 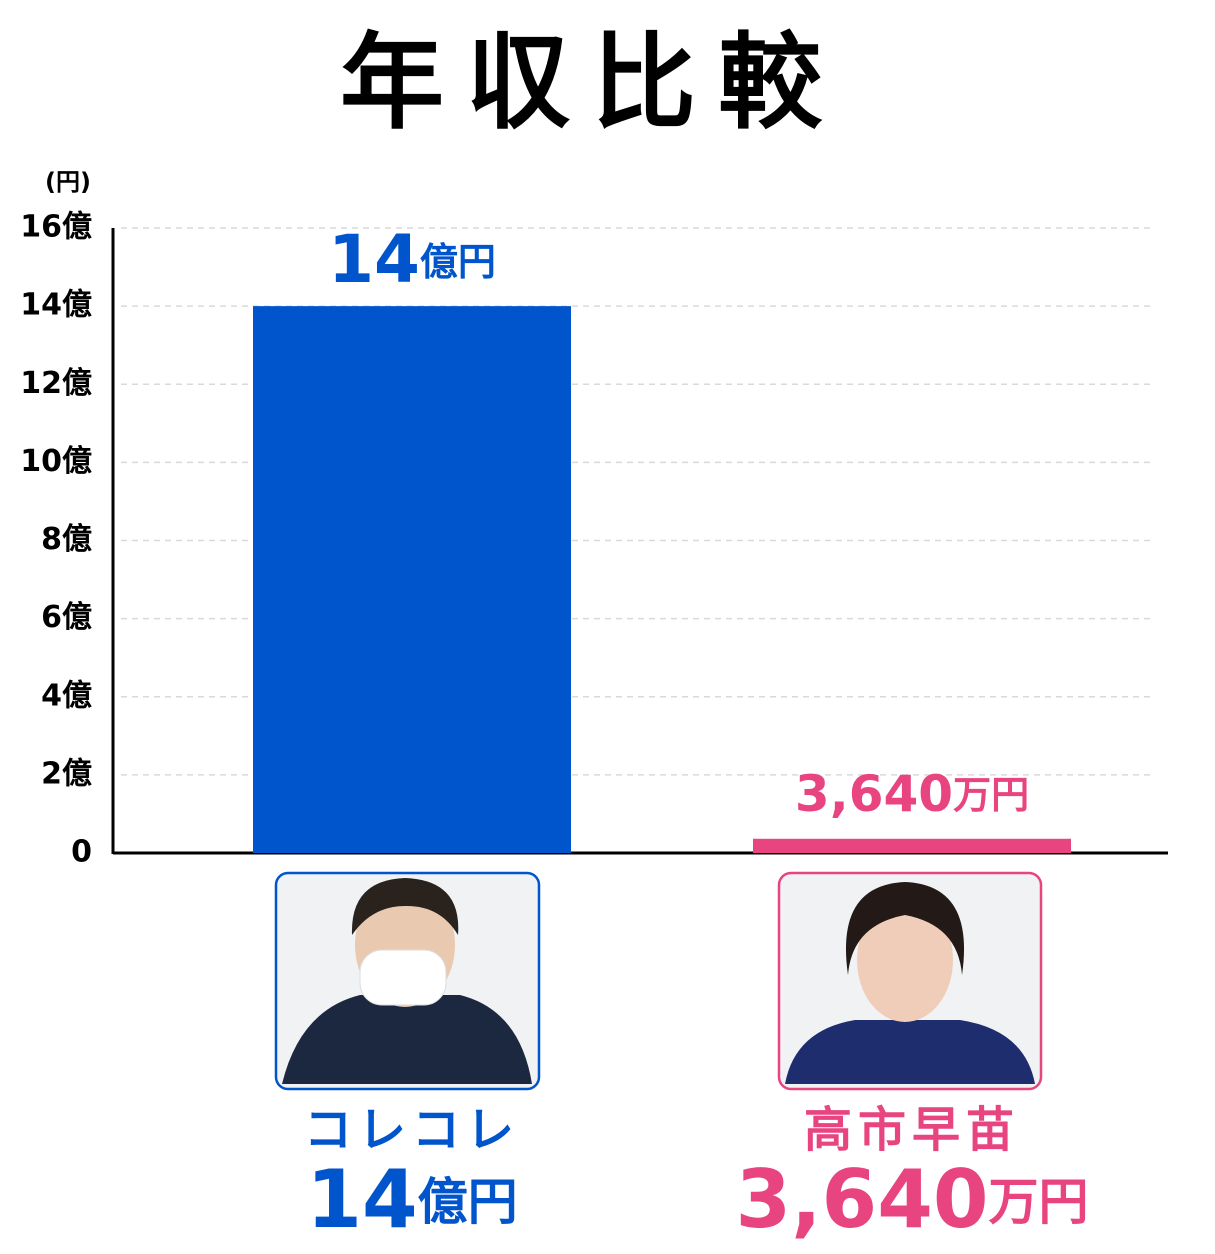 What do you see at coordinates (56, 305) in the screenshot?
I see `y-tick-label: 14億` at bounding box center [56, 305].